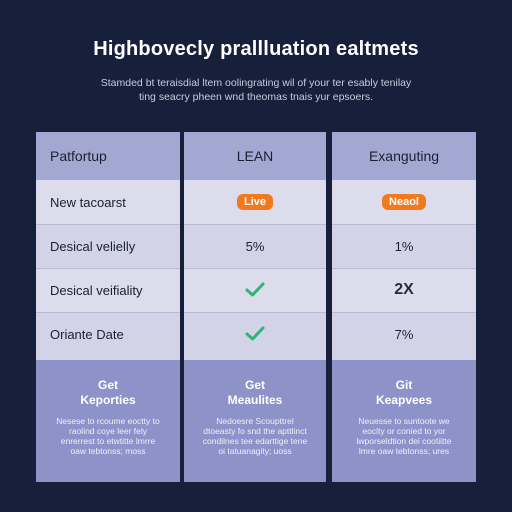 This screenshot has width=512, height=512. I want to click on row-value: 1%, so click(404, 246).